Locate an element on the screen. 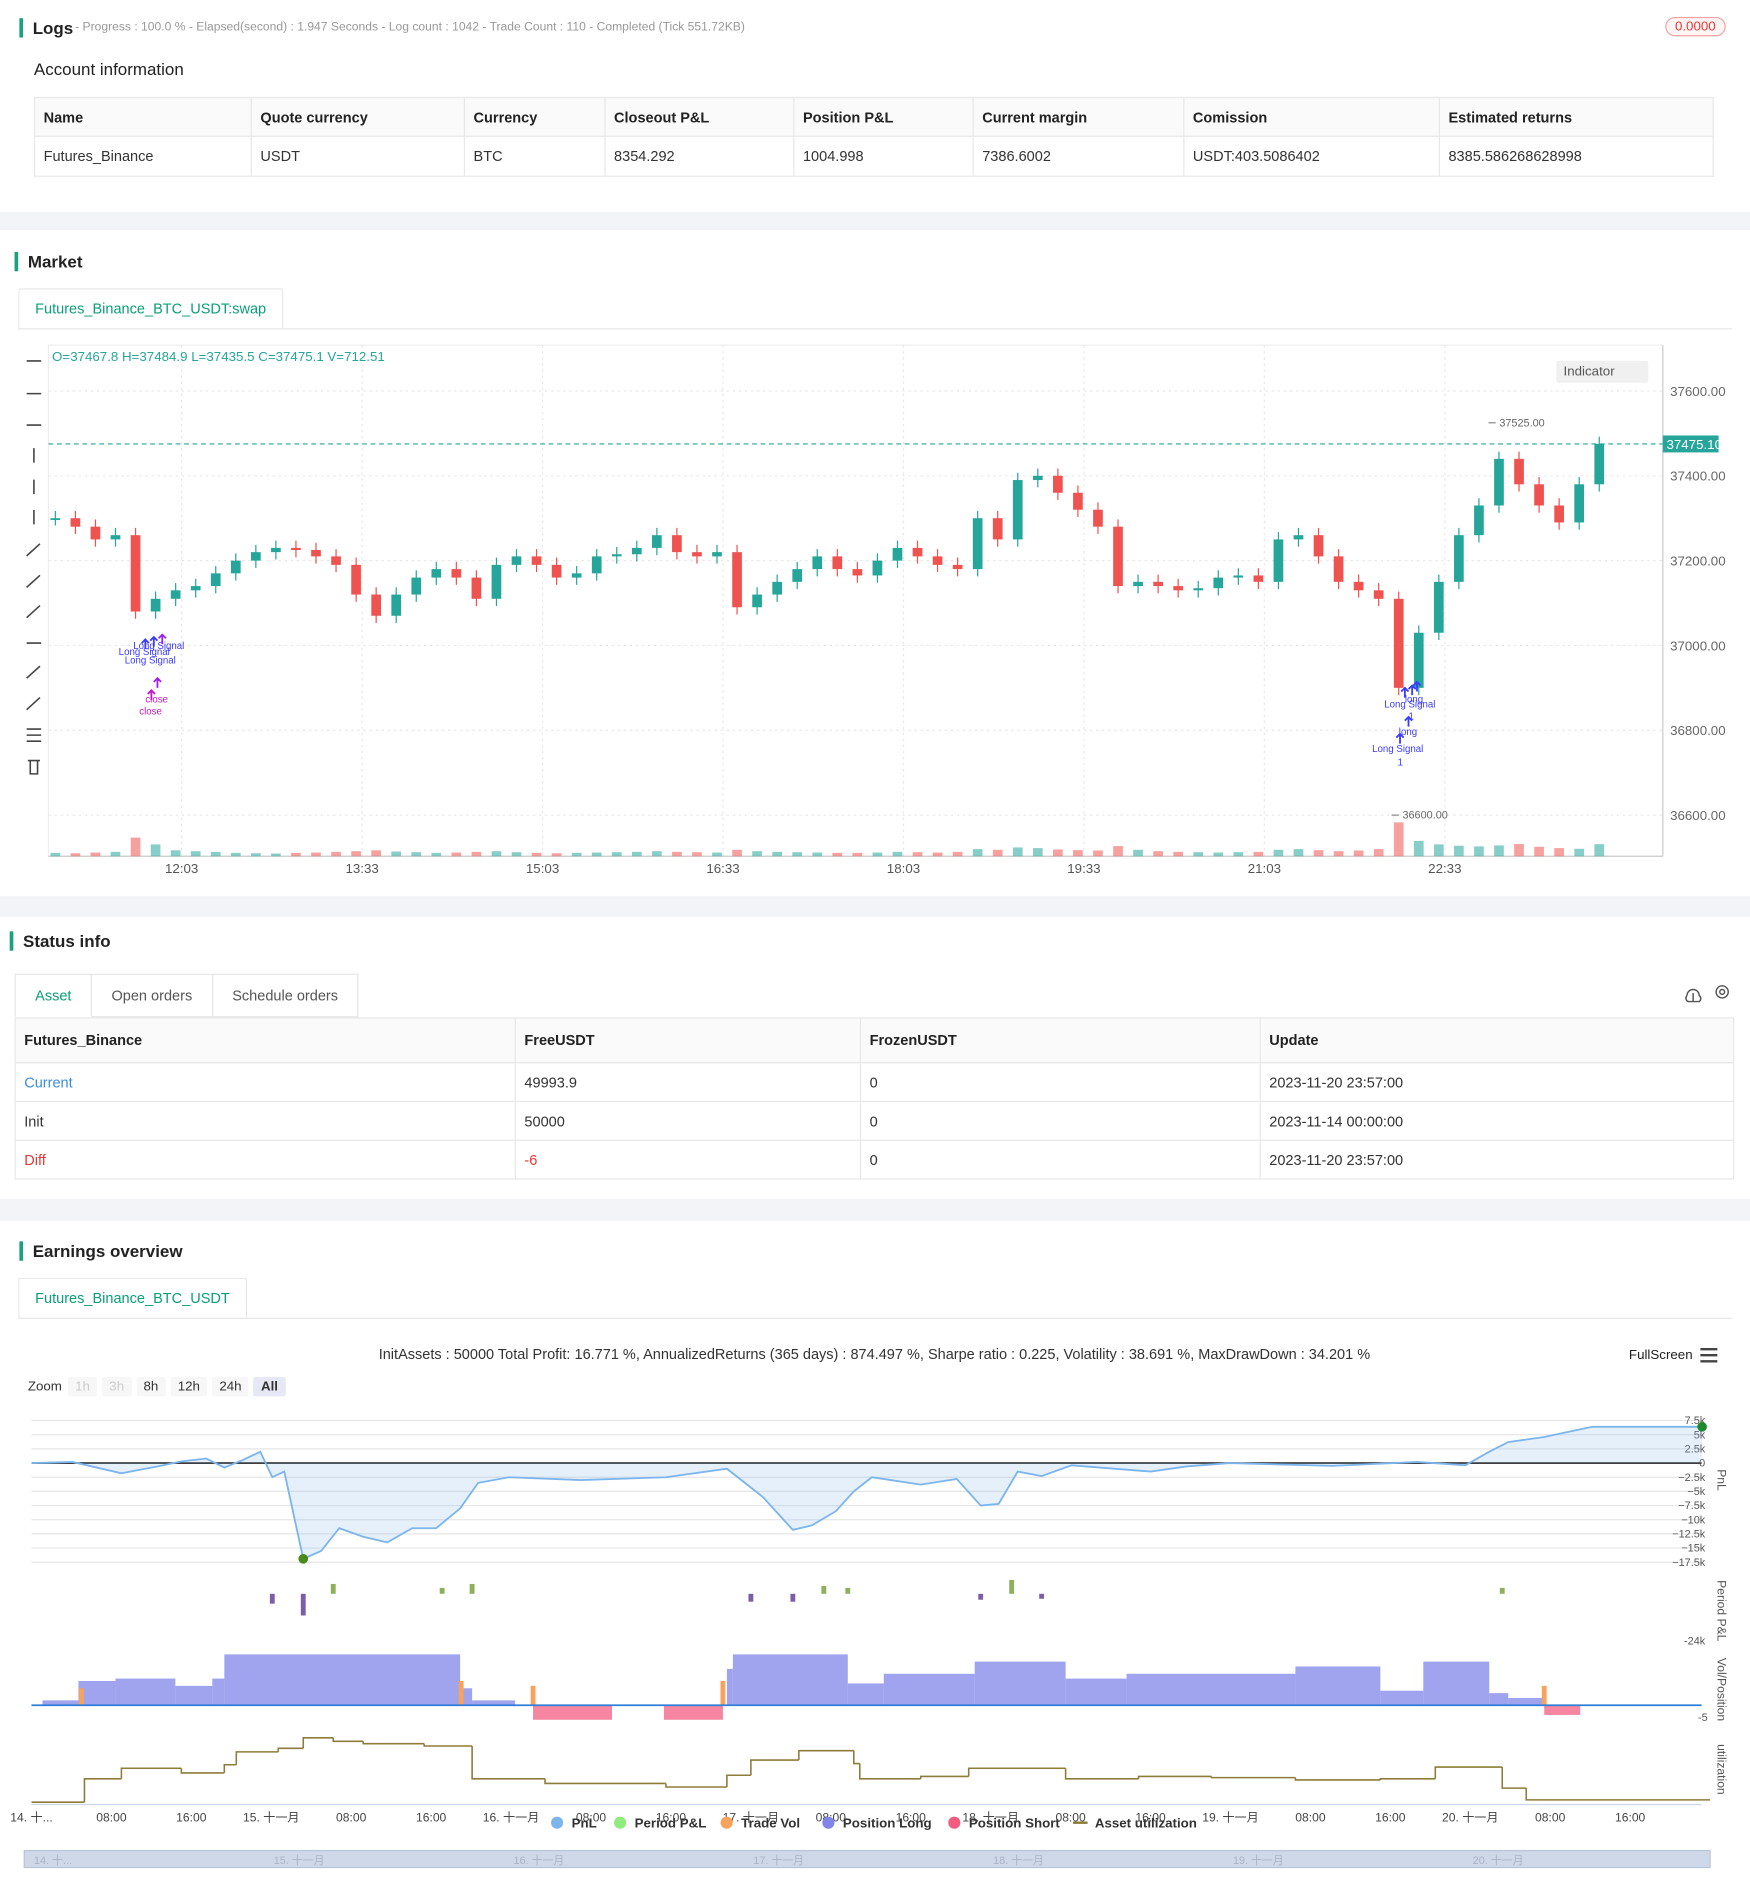 The height and width of the screenshot is (1899, 1750). legend-item: Asset utilization is located at coordinates (1135, 1823).